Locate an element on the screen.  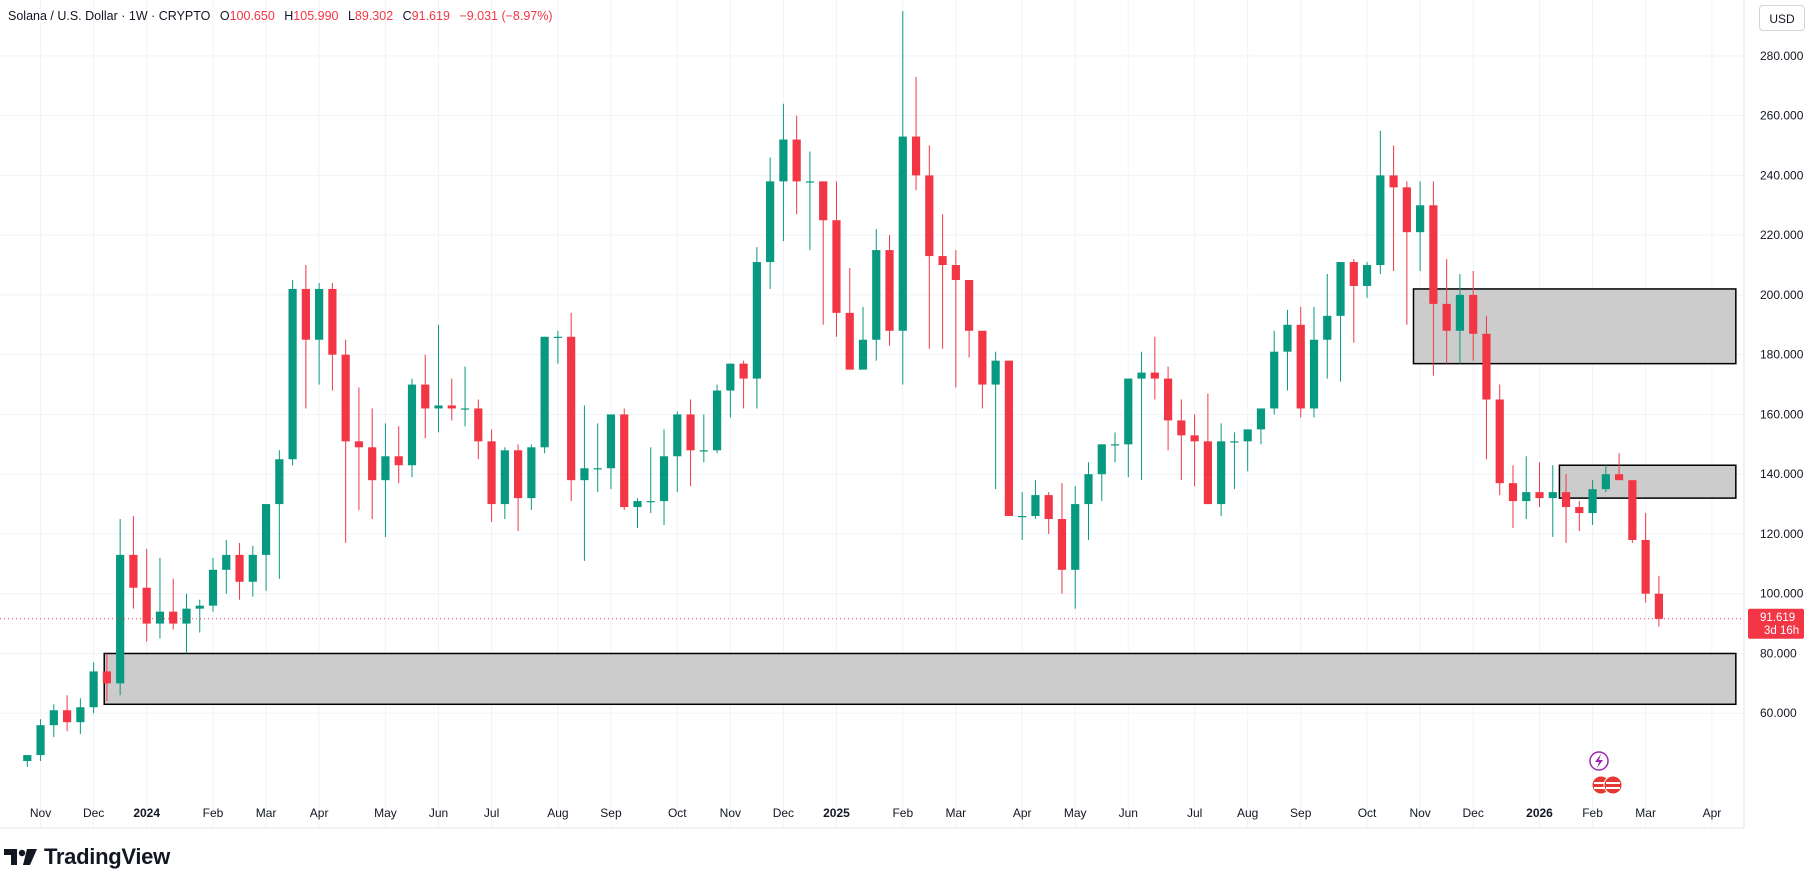
last-price-tag-bg is located at coordinates (1776, 623).